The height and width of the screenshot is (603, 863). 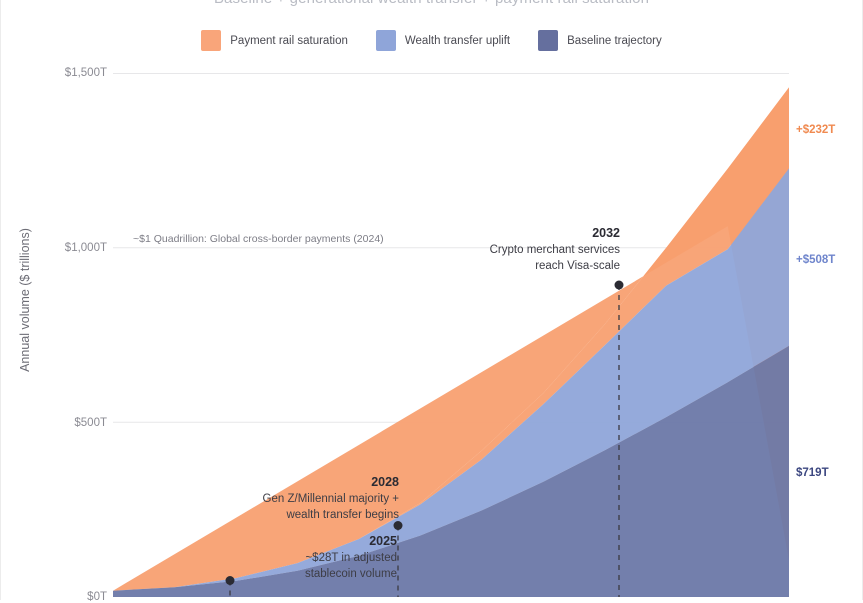 I want to click on y-tick-1500: $1,500T, so click(x=85, y=73).